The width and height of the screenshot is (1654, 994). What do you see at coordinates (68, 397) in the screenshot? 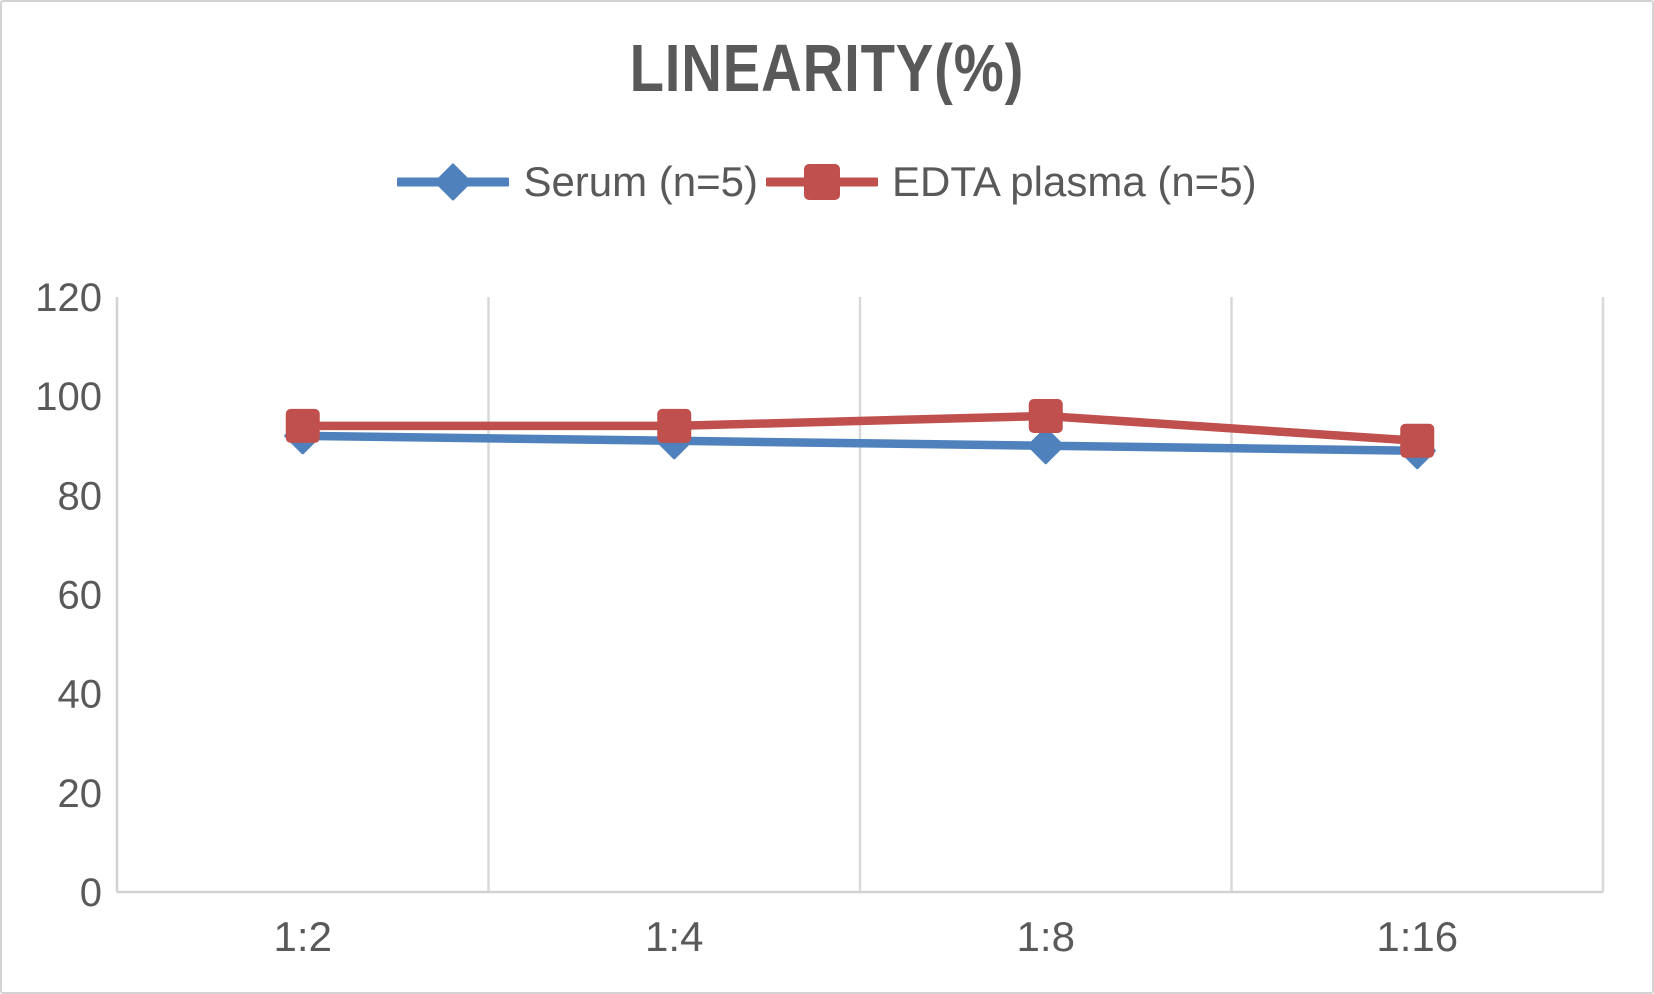
I see `y-axis-tick-label: 100` at bounding box center [68, 397].